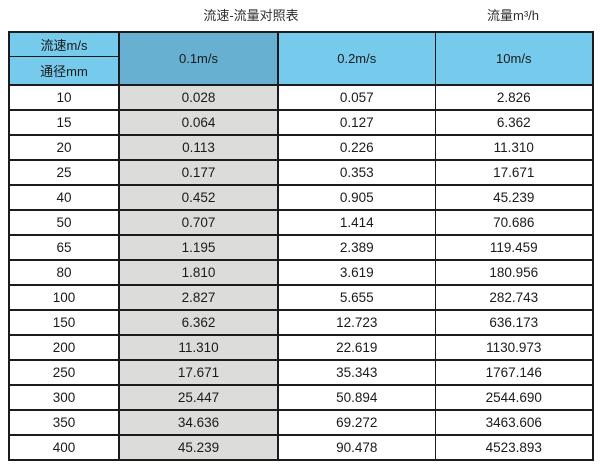  What do you see at coordinates (514, 322) in the screenshot?
I see `flow-value-cell: 636.173` at bounding box center [514, 322].